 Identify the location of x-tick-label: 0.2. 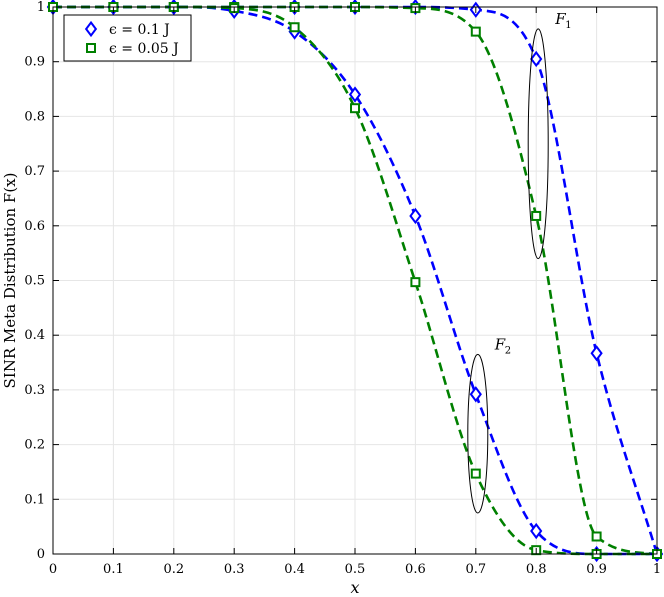
(173, 569).